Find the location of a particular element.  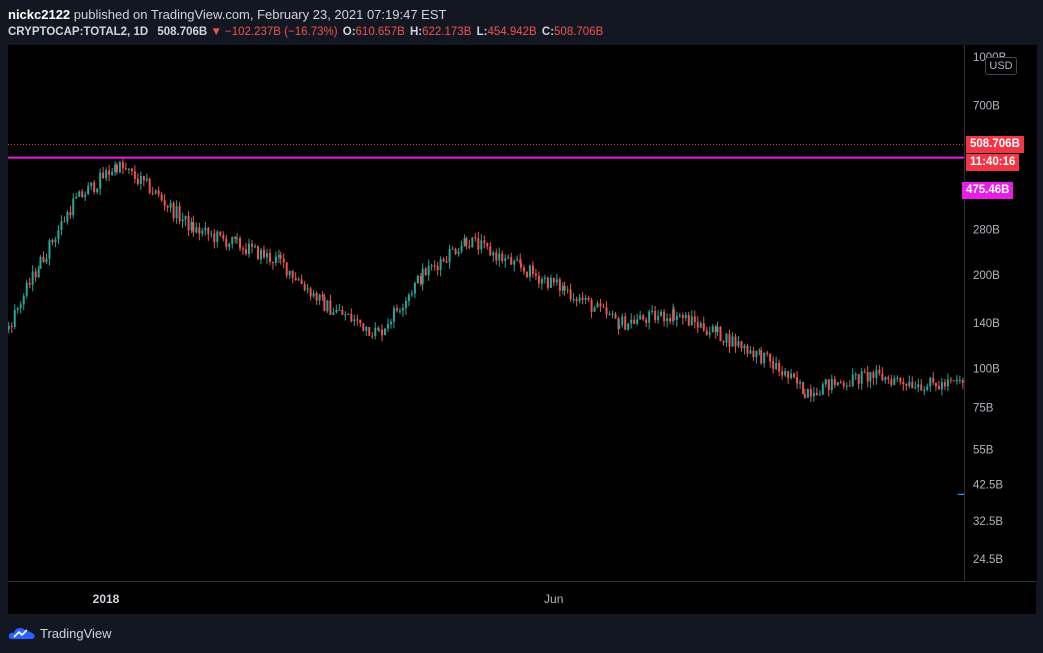

low-label: L: is located at coordinates (482, 32).